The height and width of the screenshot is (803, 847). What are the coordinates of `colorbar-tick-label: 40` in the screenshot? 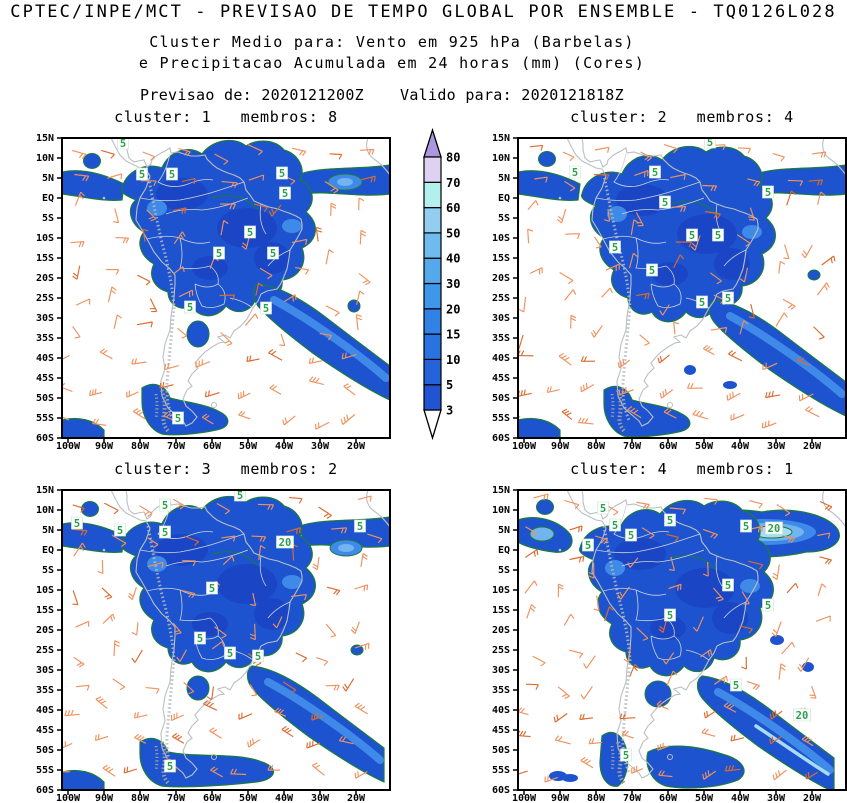 It's located at (453, 259).